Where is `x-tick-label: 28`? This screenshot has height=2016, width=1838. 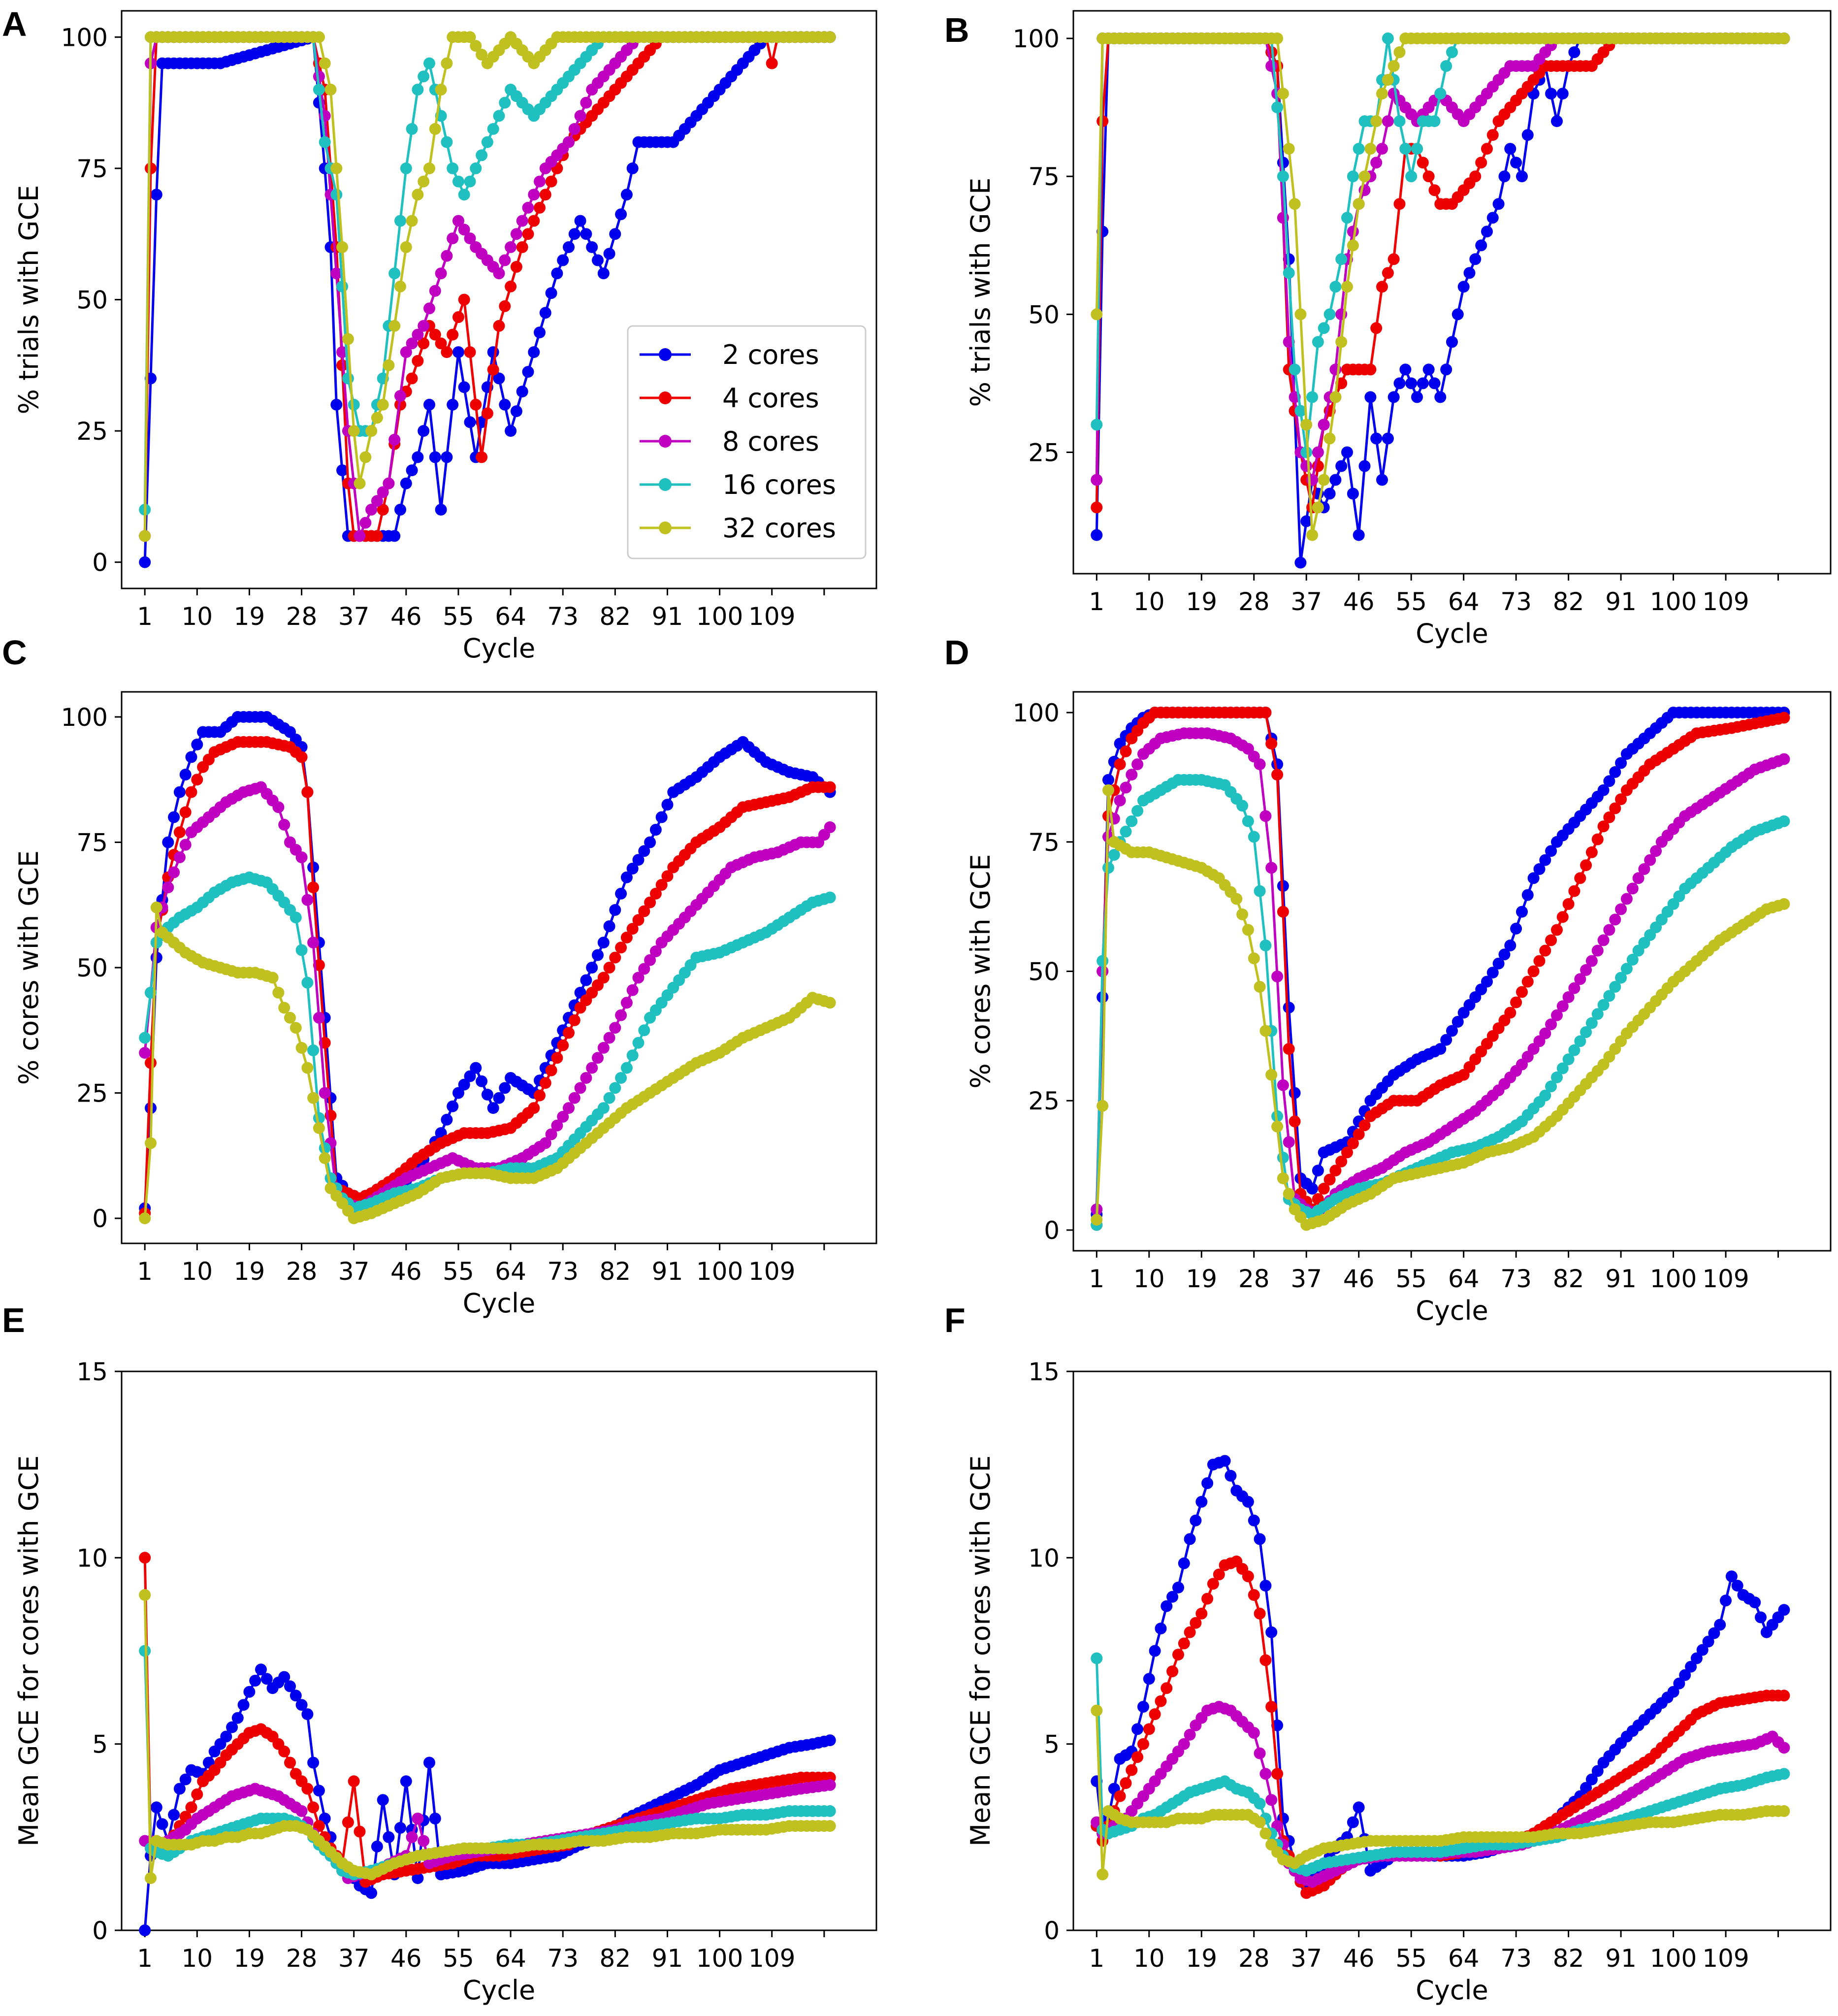
x-tick-label: 28 is located at coordinates (302, 1958).